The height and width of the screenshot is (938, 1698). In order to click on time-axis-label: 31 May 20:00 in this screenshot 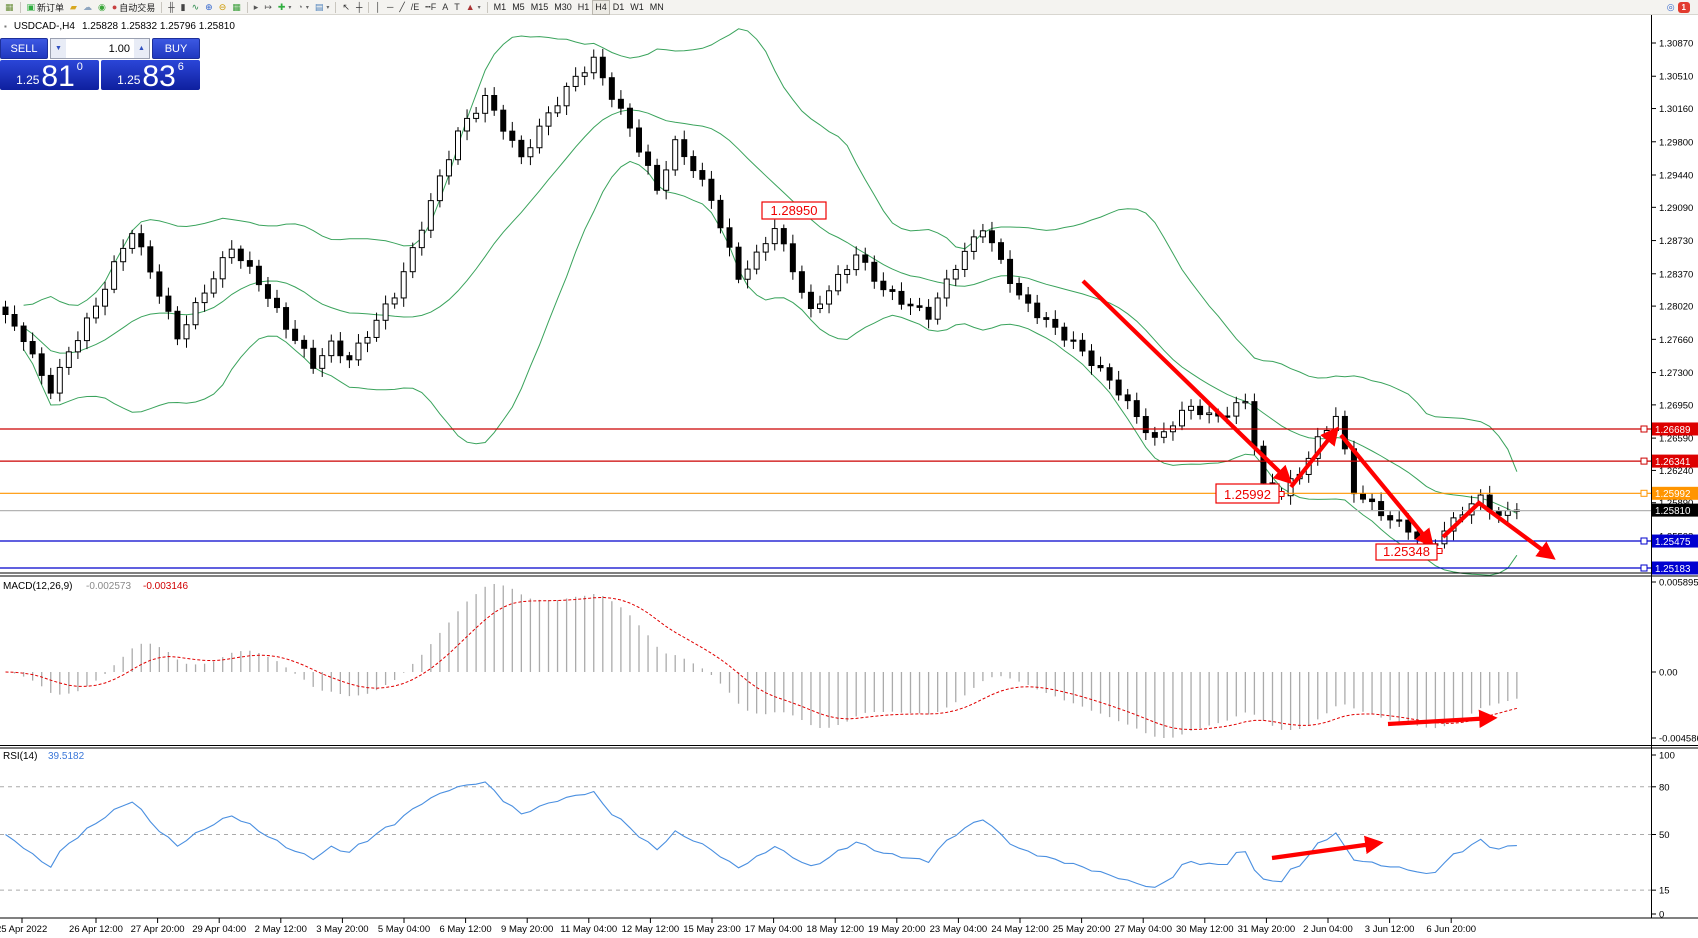, I will do `click(1267, 929)`.